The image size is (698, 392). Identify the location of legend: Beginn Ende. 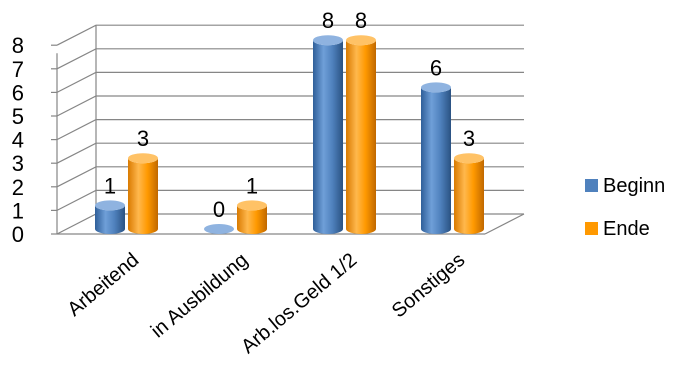
(625, 207).